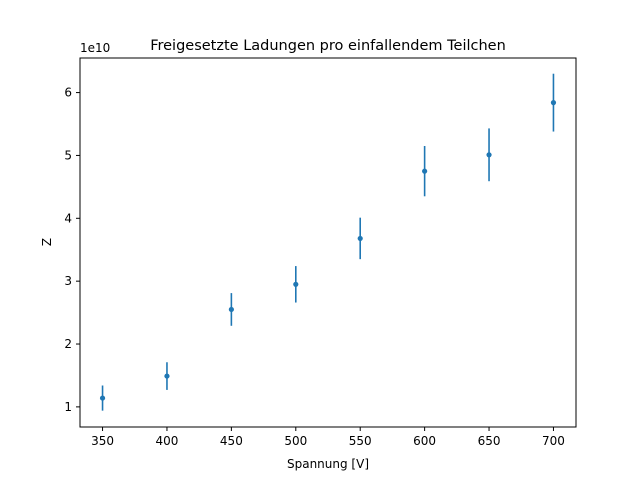 This screenshot has height=480, width=640. I want to click on x-tick-label: 600, so click(424, 441).